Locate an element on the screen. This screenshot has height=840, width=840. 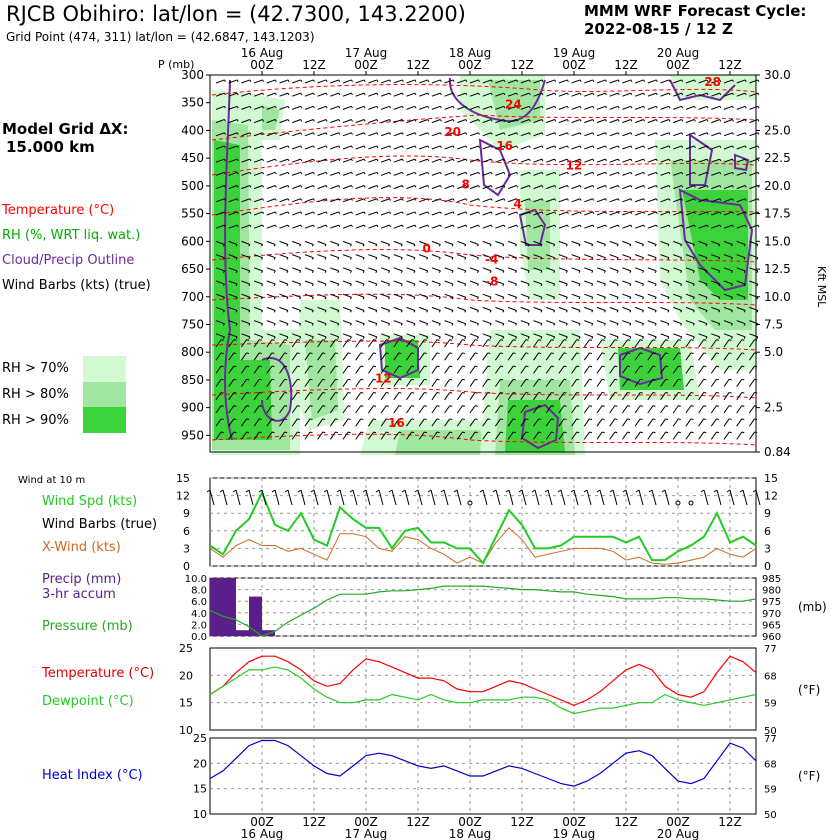
wind-barb-10m is located at coordinates (732, 497).